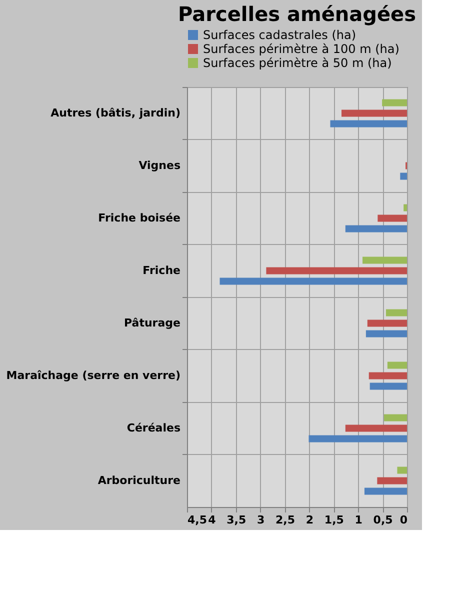 This screenshot has height=599, width=453. What do you see at coordinates (93, 375) in the screenshot?
I see `y-tick-label: Maraîchage (serre en verre)` at bounding box center [93, 375].